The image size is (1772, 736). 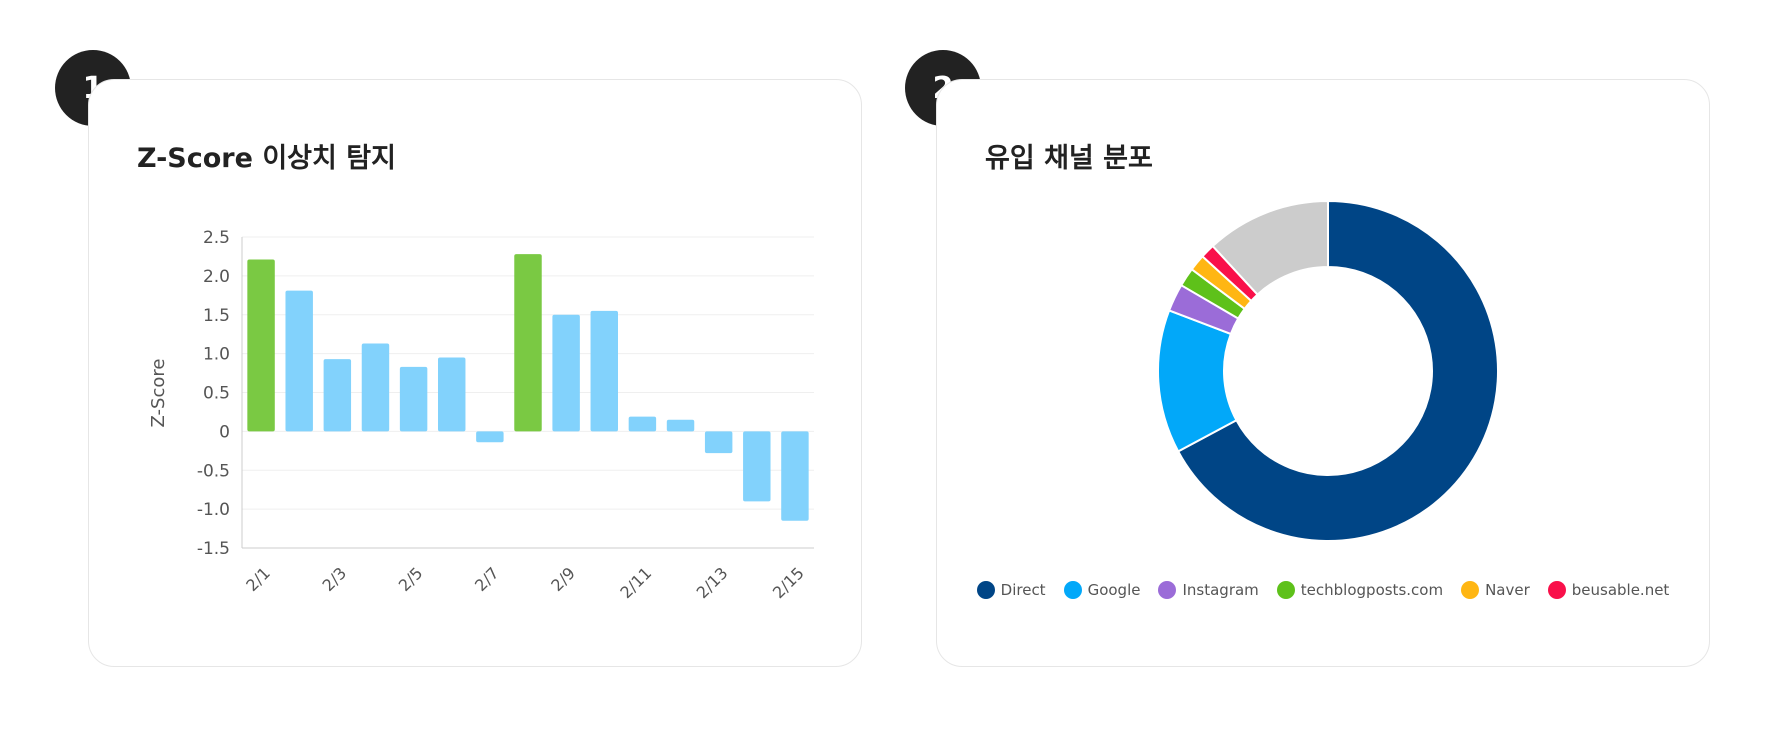 What do you see at coordinates (216, 238) in the screenshot?
I see `y-tick-label: 2.5` at bounding box center [216, 238].